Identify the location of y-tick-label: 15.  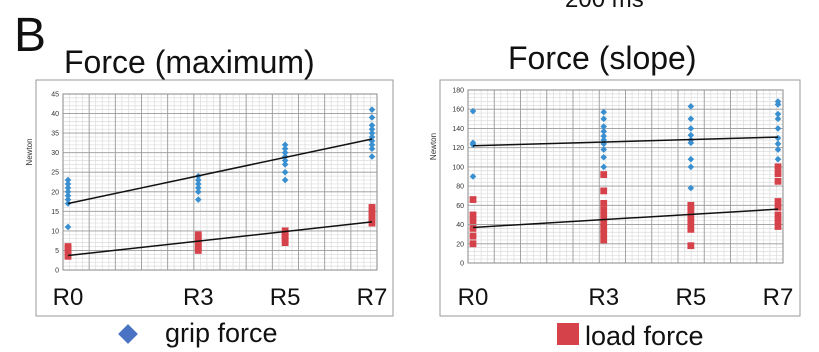
(55, 212).